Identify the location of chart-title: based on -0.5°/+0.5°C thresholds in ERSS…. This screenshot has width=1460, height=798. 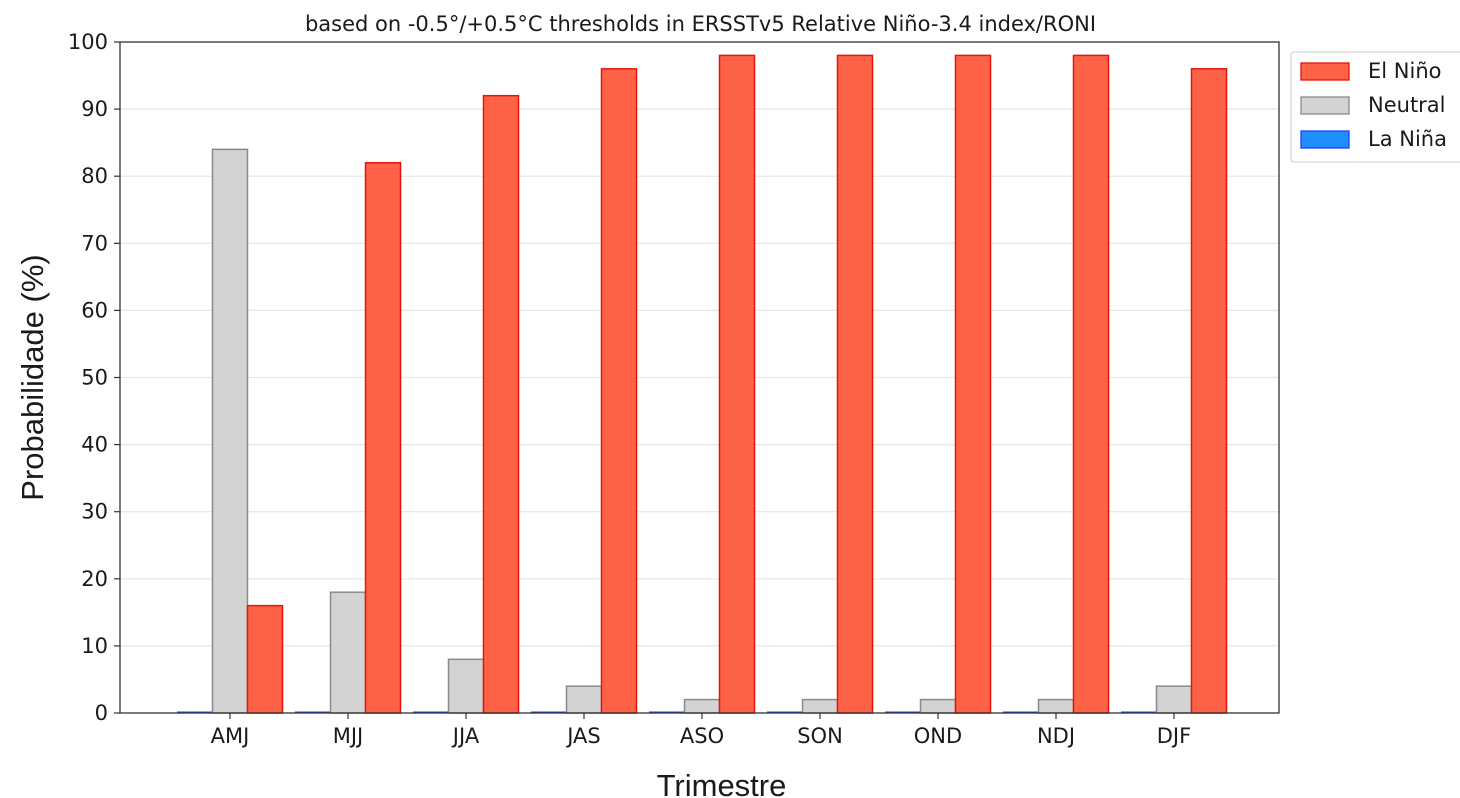
(700, 24).